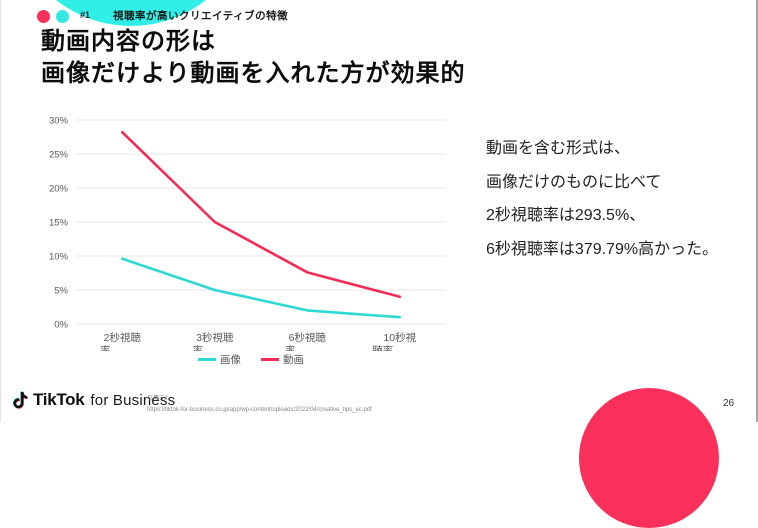 This screenshot has height=528, width=758. Describe the element at coordinates (729, 403) in the screenshot. I see `page-number: 26` at that location.